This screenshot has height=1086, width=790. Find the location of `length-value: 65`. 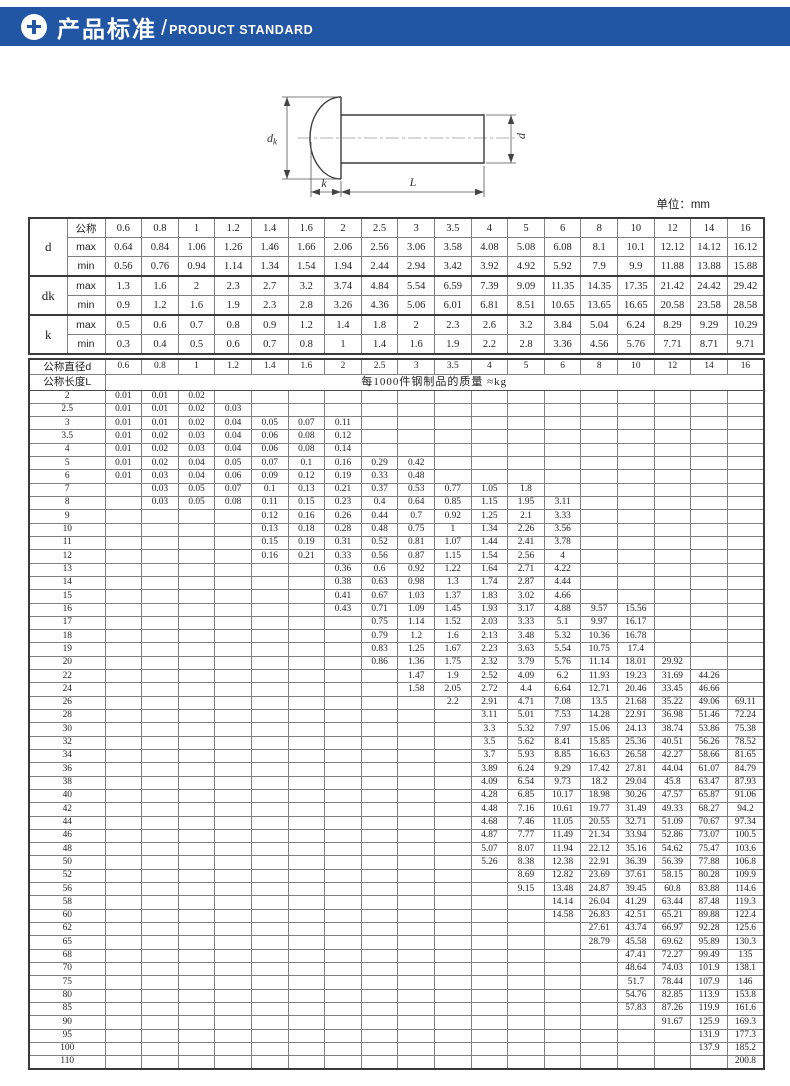

length-value: 65 is located at coordinates (67, 942).